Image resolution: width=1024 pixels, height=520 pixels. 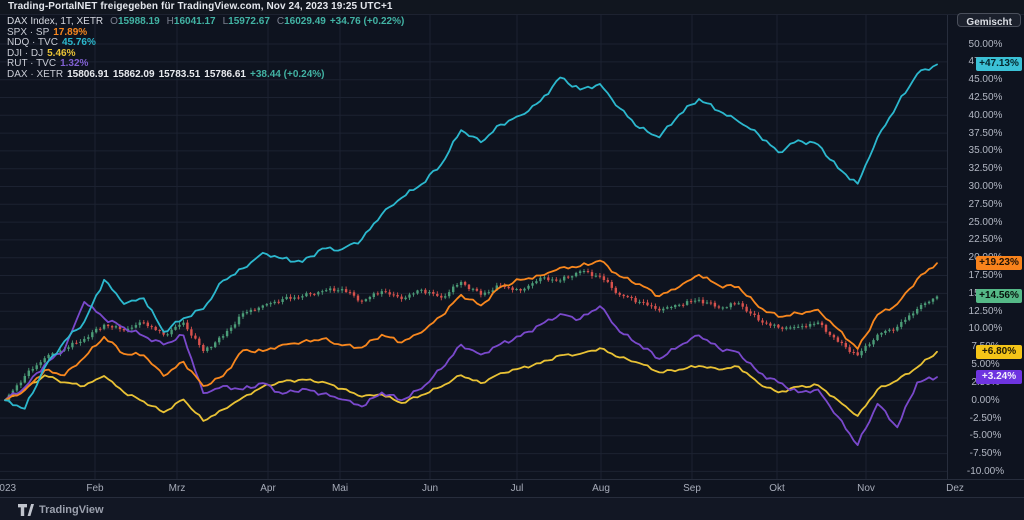 I want to click on last-value-badge-rut: +3.24%, so click(x=999, y=377).